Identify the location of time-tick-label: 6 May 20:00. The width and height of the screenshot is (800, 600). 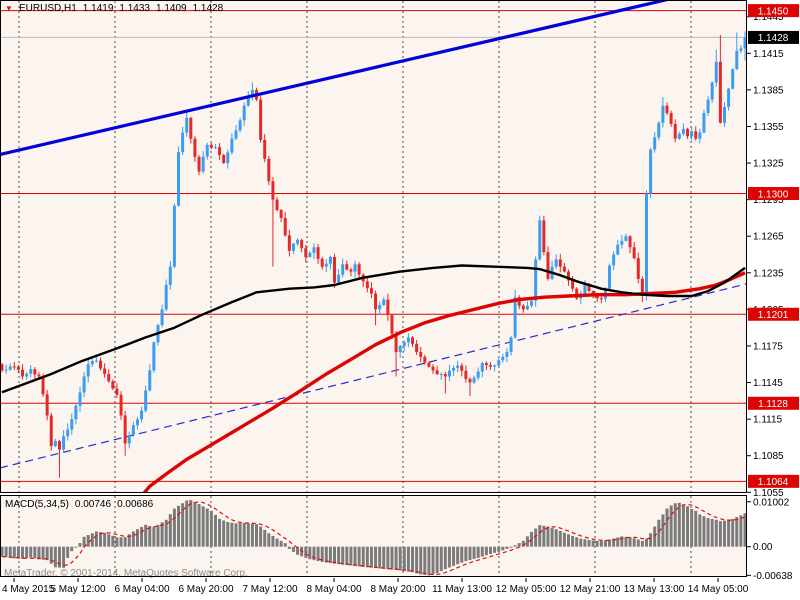
(205, 589).